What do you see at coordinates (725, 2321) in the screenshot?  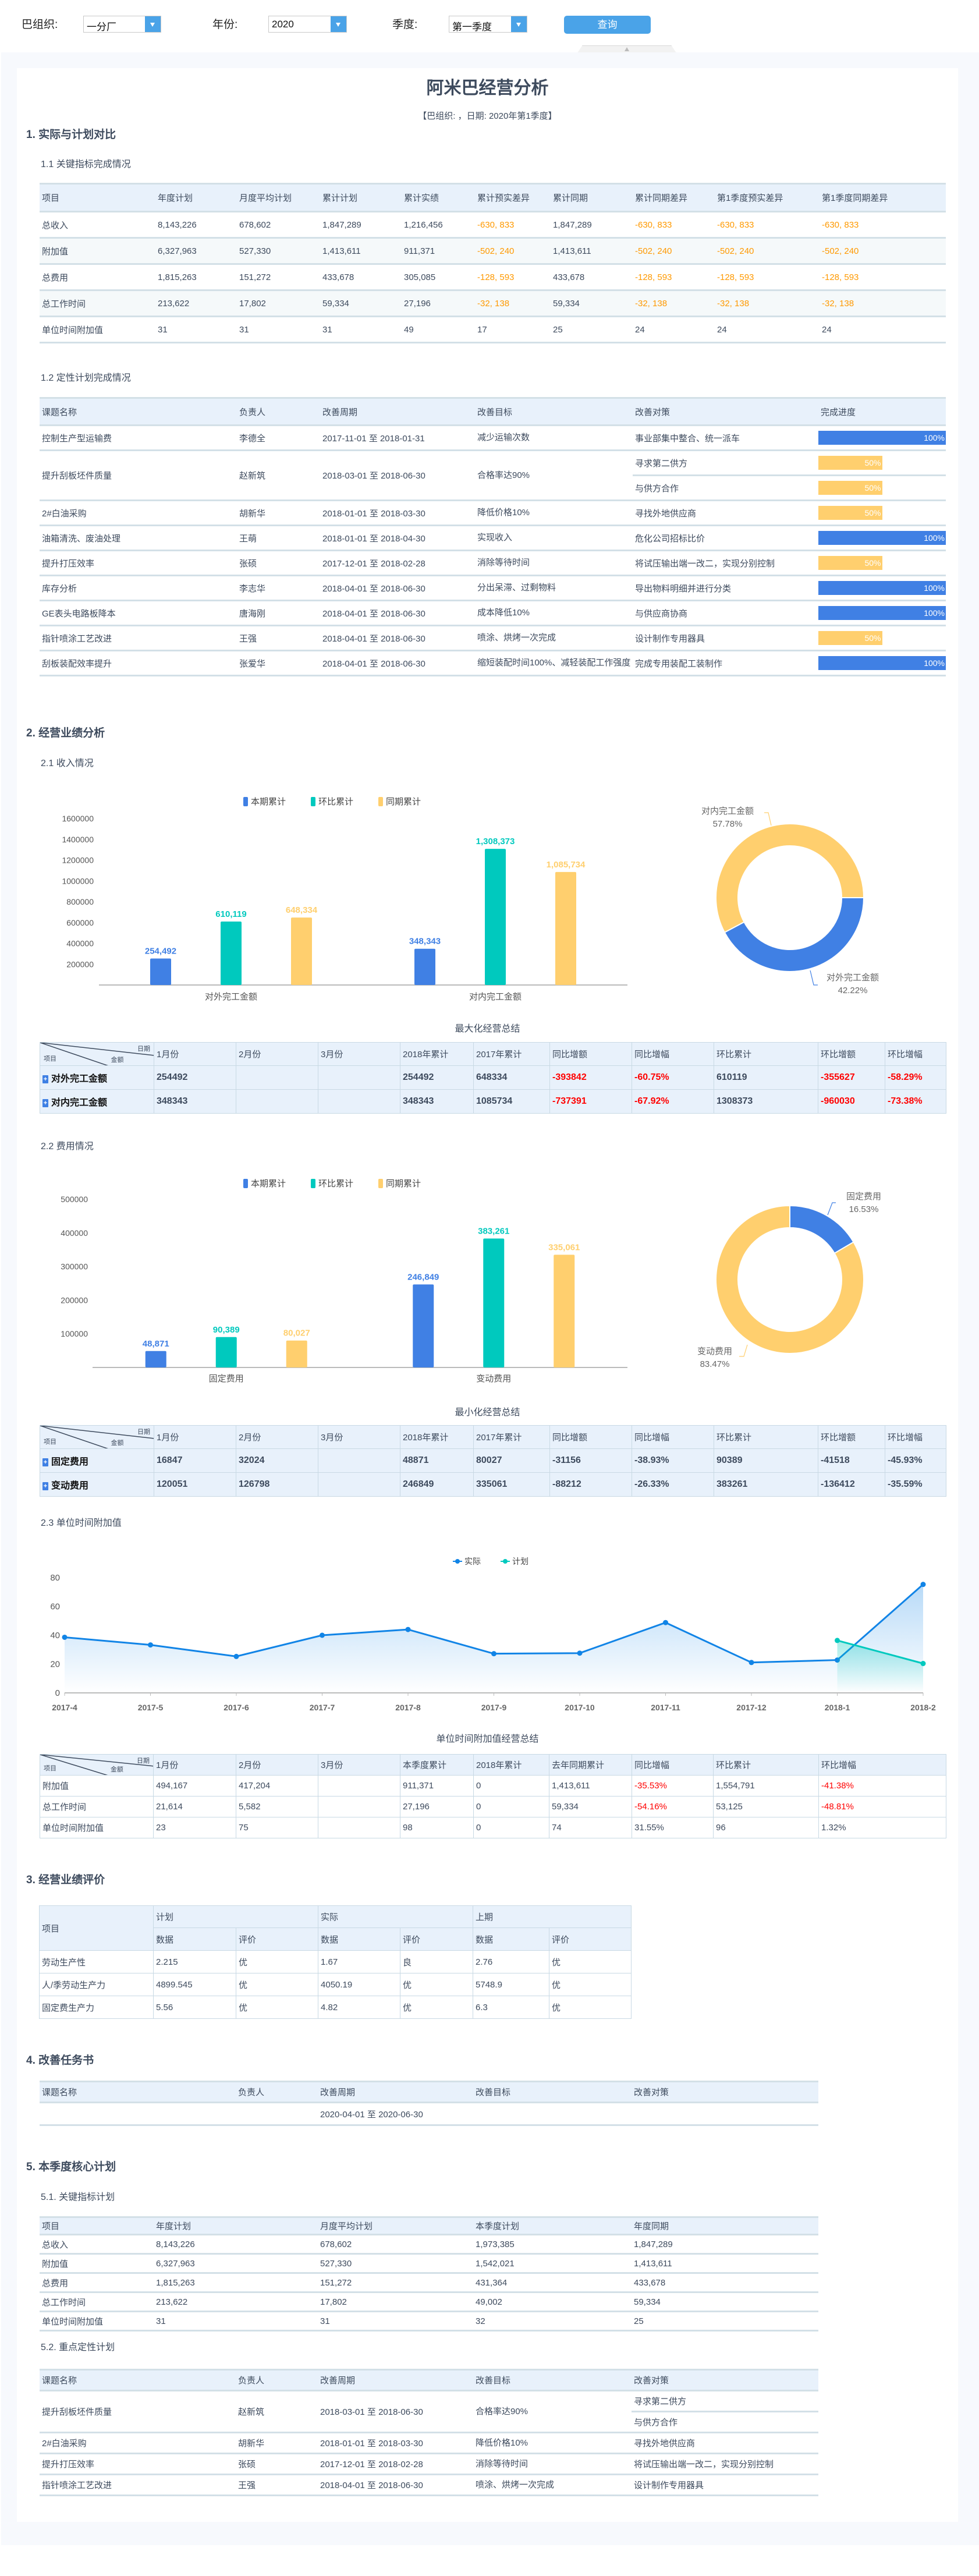 I see `cell-value: 25` at bounding box center [725, 2321].